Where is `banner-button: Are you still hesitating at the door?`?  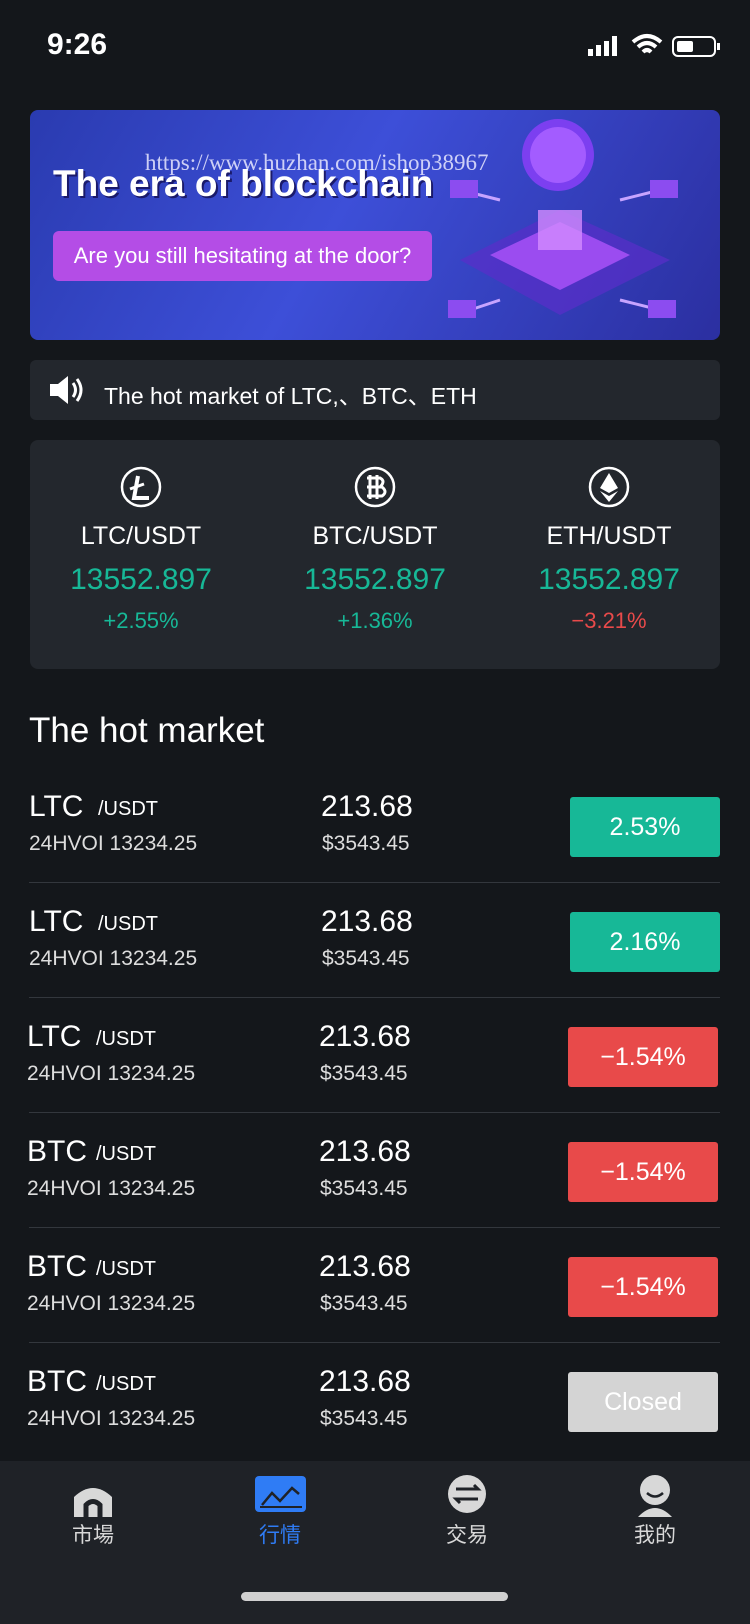
banner-button: Are you still hesitating at the door? is located at coordinates (242, 256).